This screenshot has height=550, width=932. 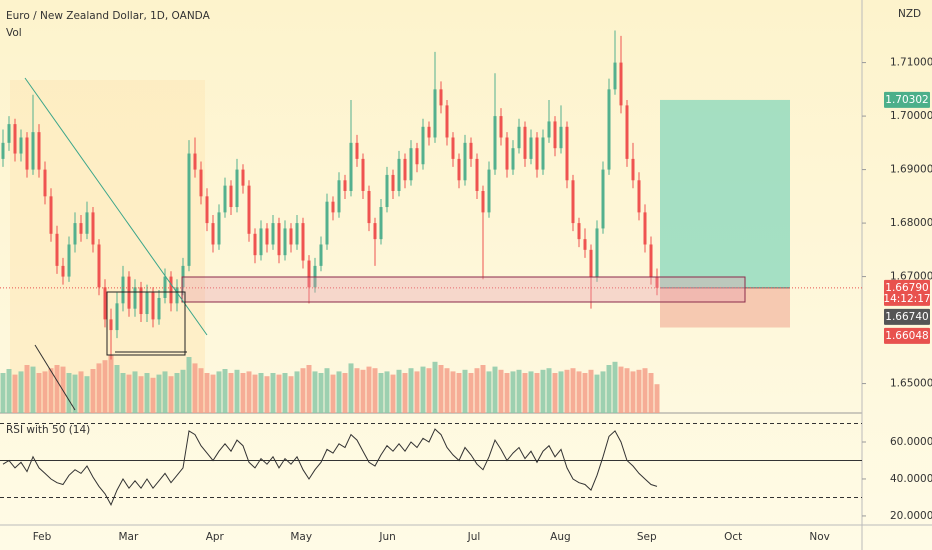 I want to click on x-tick-label: Oct, so click(x=733, y=537).